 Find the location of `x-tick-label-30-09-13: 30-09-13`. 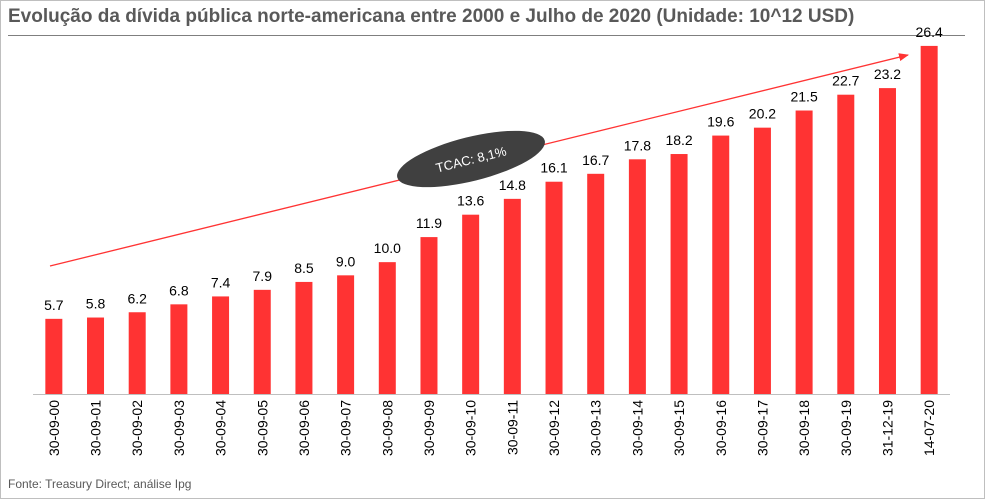

x-tick-label-30-09-13: 30-09-13 is located at coordinates (596, 428).